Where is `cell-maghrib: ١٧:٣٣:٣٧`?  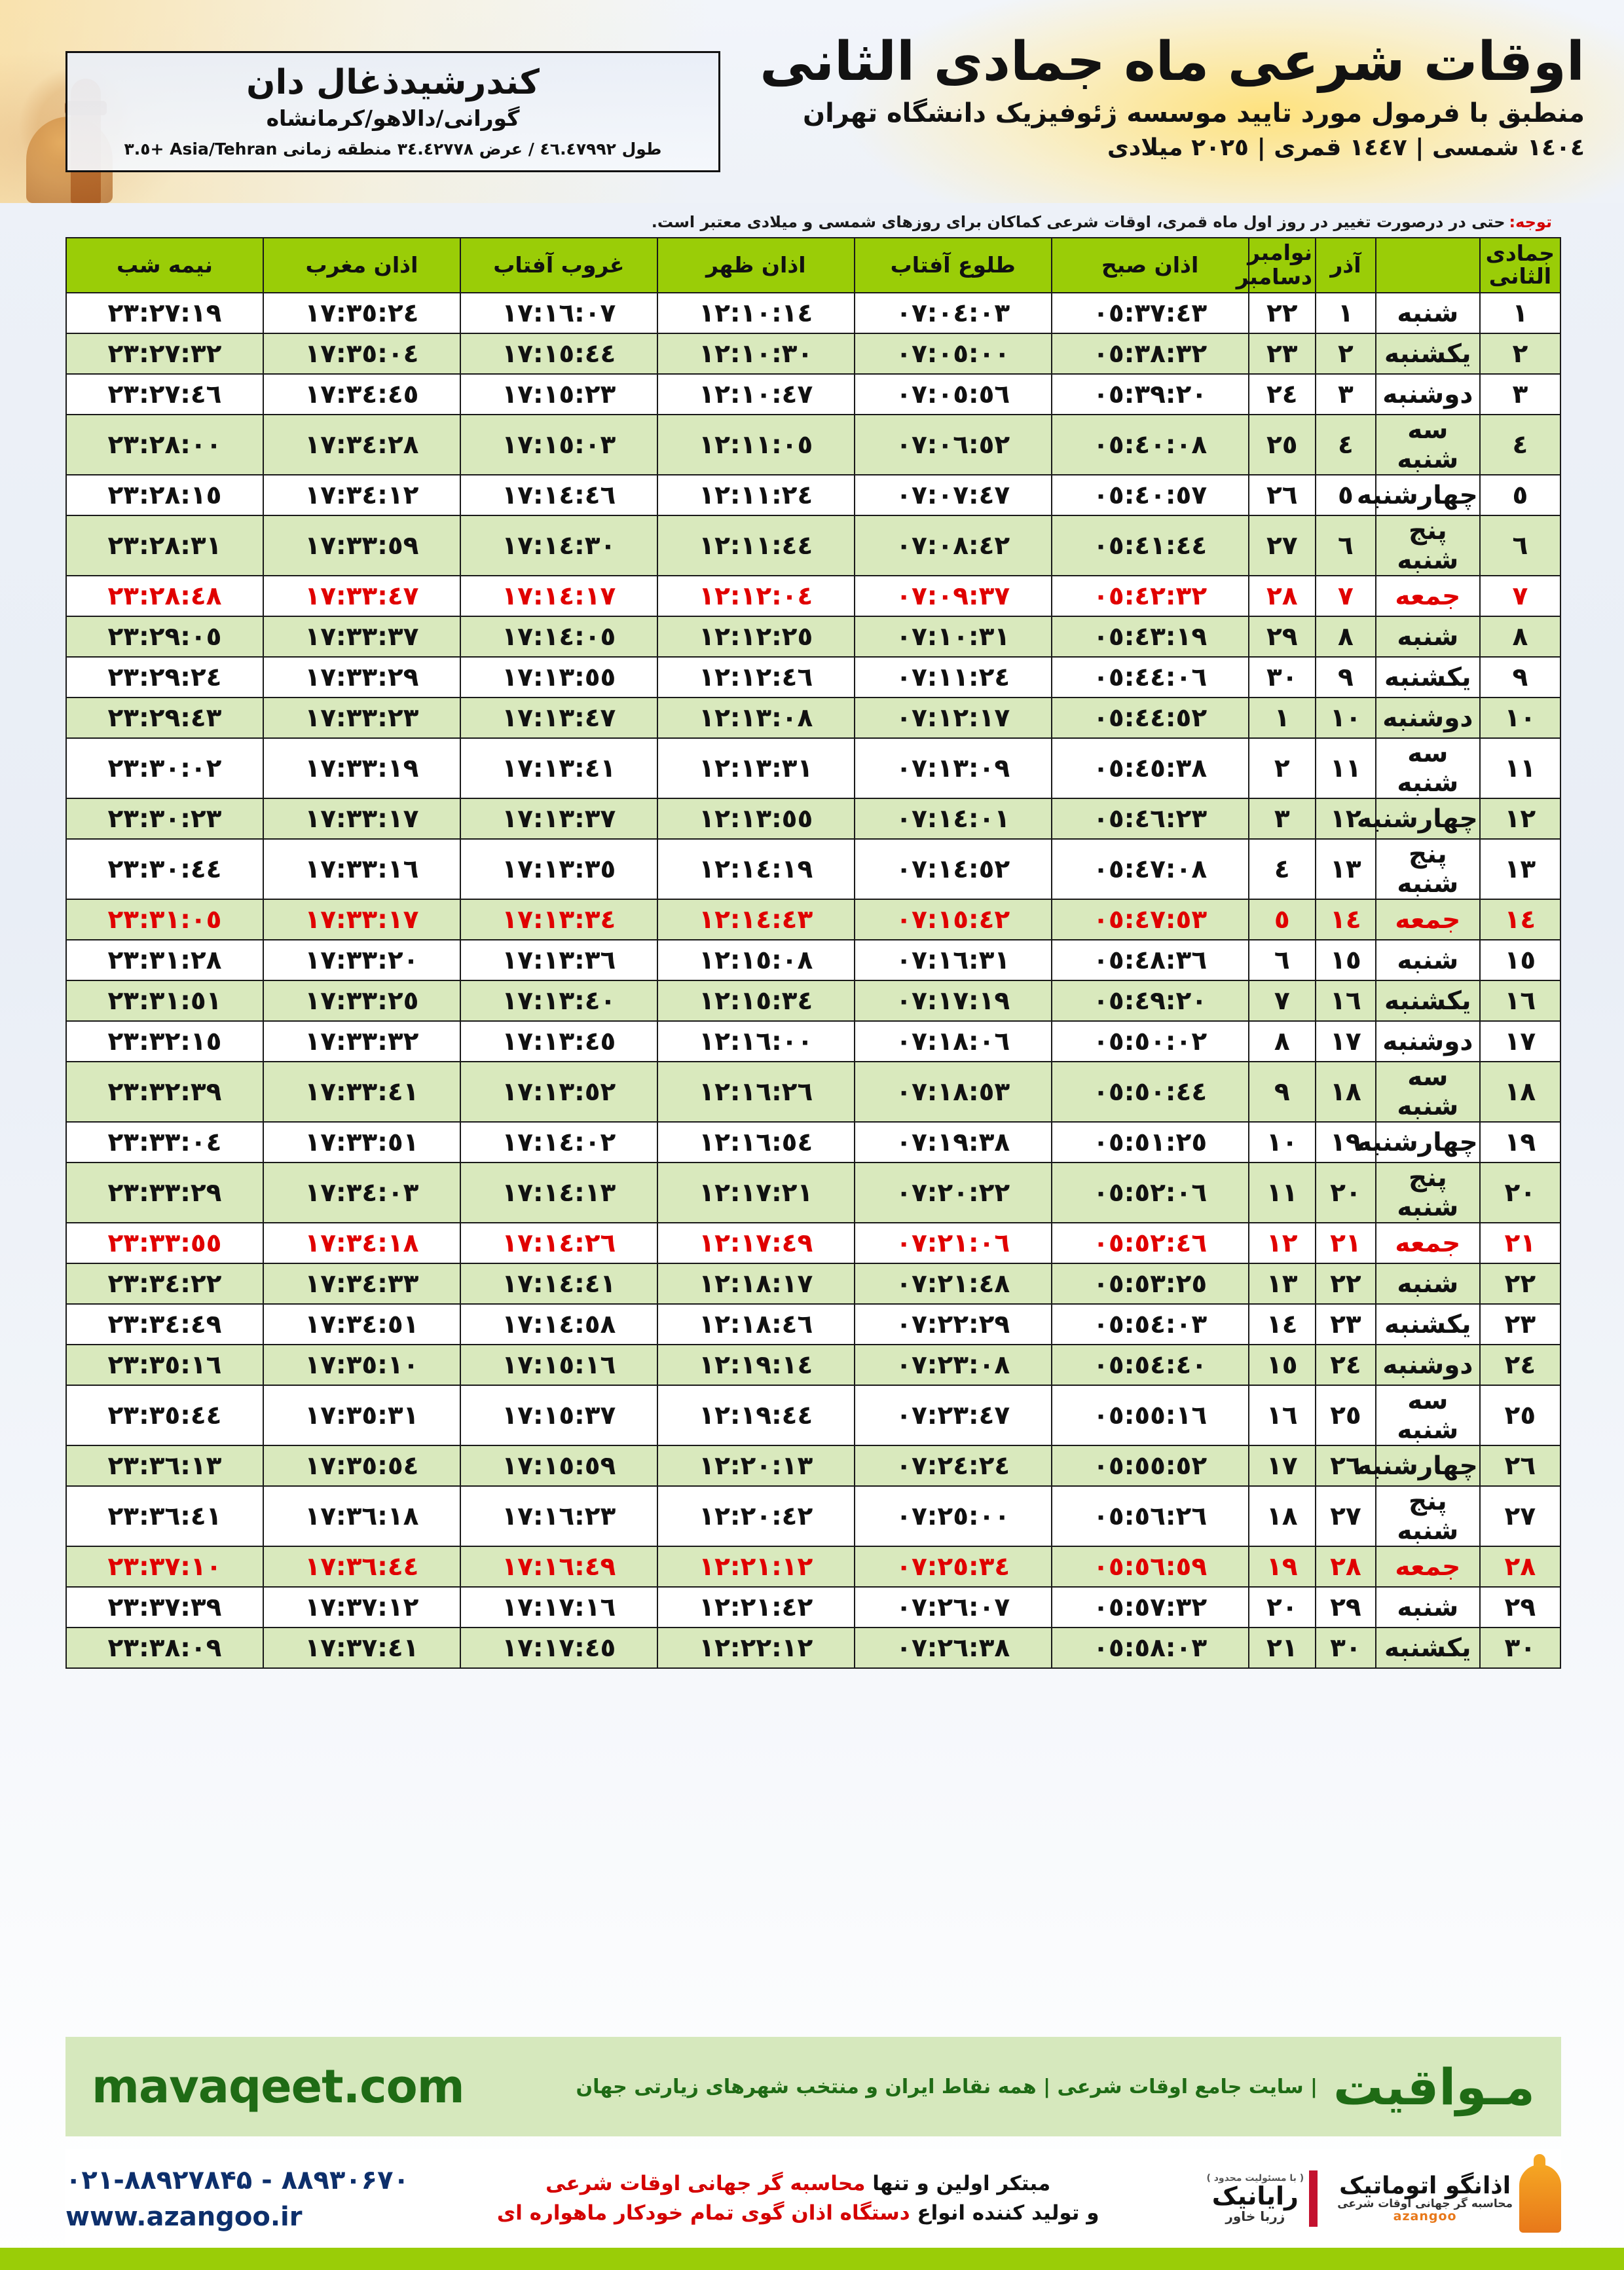
cell-maghrib: ١٧:٣٣:٣٧ is located at coordinates (361, 637).